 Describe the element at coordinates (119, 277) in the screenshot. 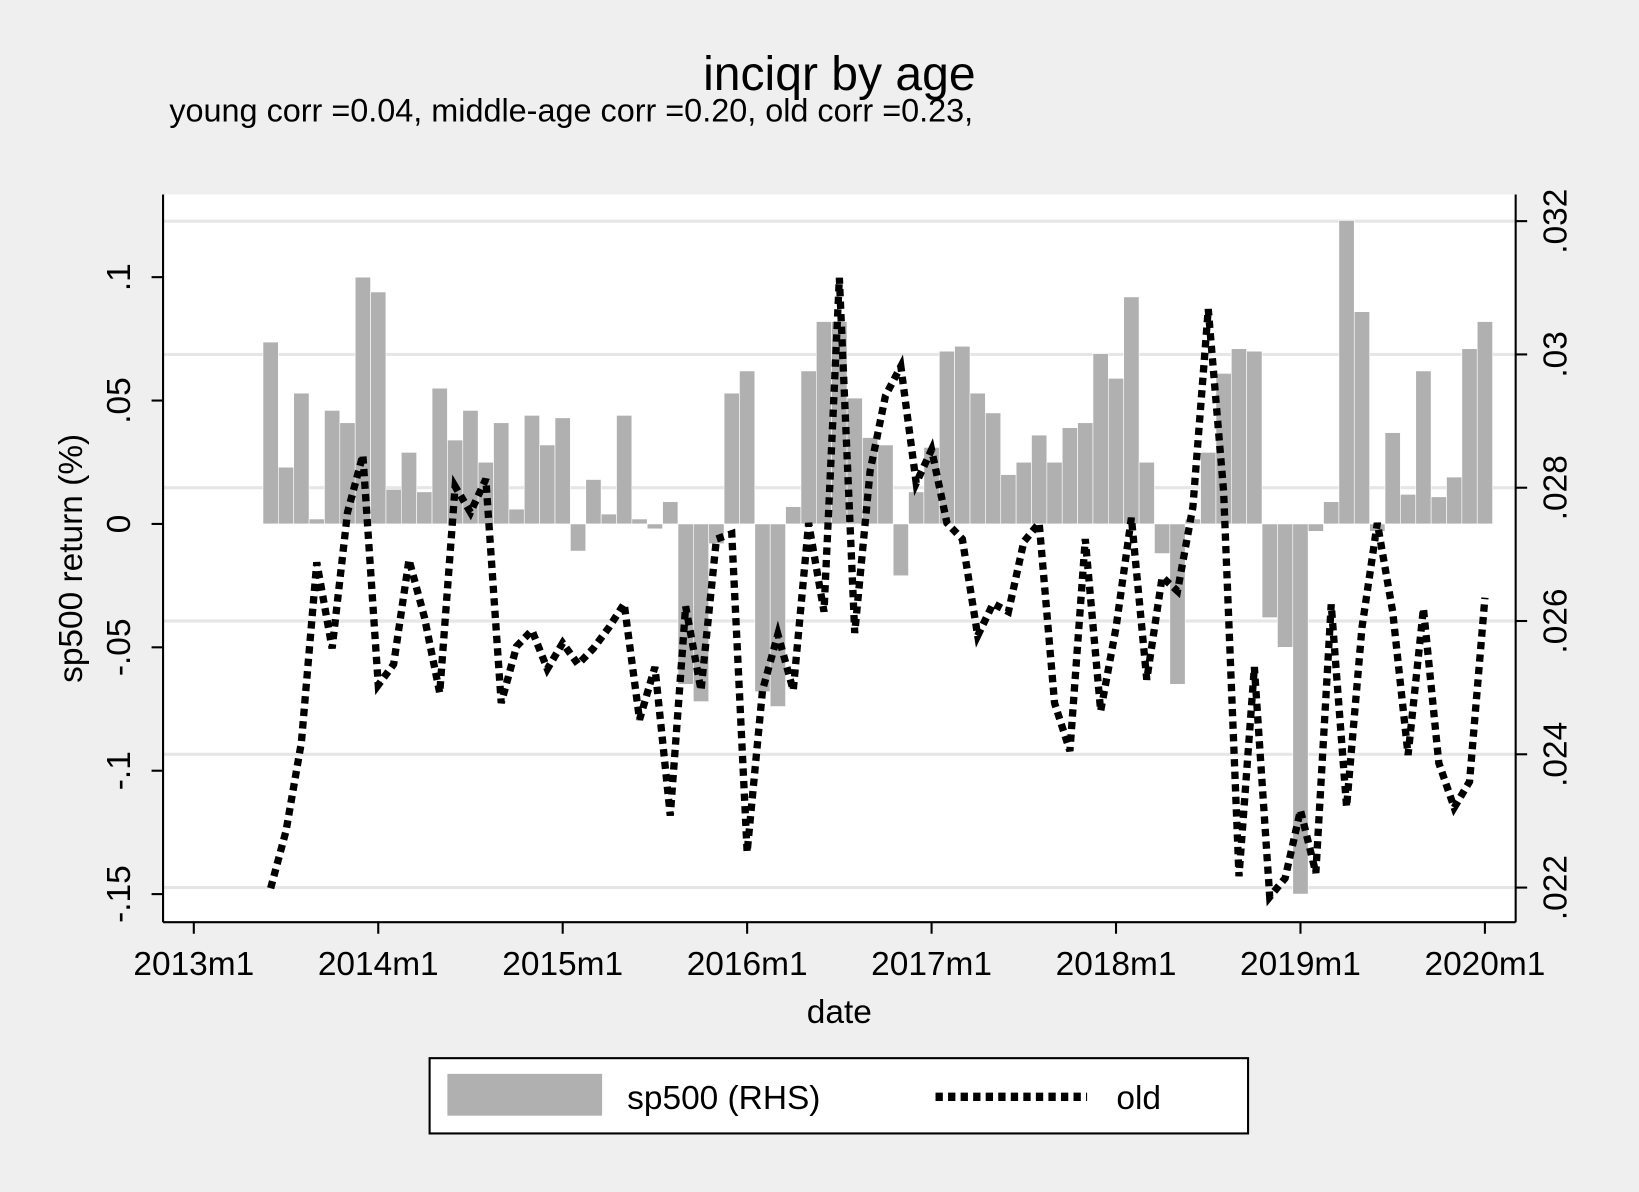

I see `y-tick-label: .1` at that location.